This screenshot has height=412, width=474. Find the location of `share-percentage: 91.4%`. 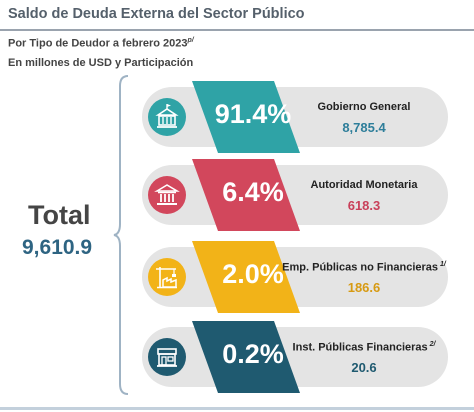

share-percentage: 91.4% is located at coordinates (253, 114).